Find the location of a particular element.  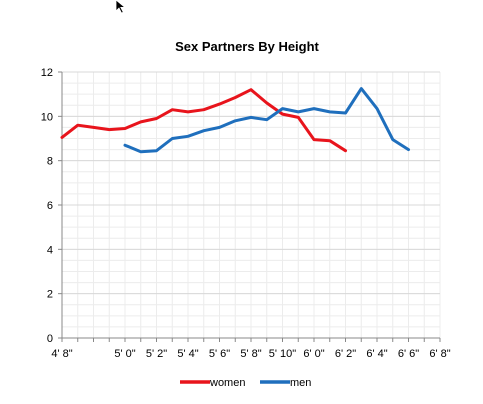

x-tick-label: 6' 4" is located at coordinates (376, 354).